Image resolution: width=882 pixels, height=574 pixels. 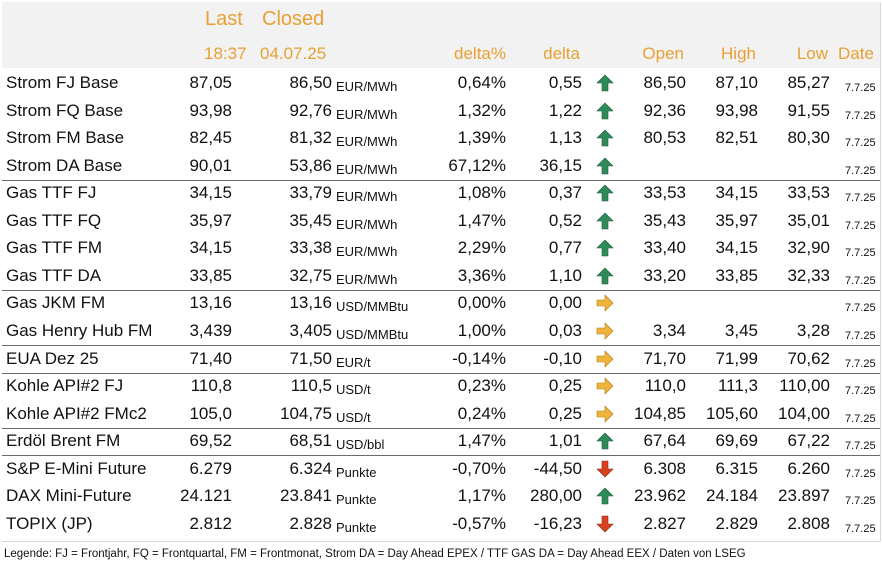 What do you see at coordinates (481, 248) in the screenshot?
I see `row-delta-pct: 2,29%` at bounding box center [481, 248].